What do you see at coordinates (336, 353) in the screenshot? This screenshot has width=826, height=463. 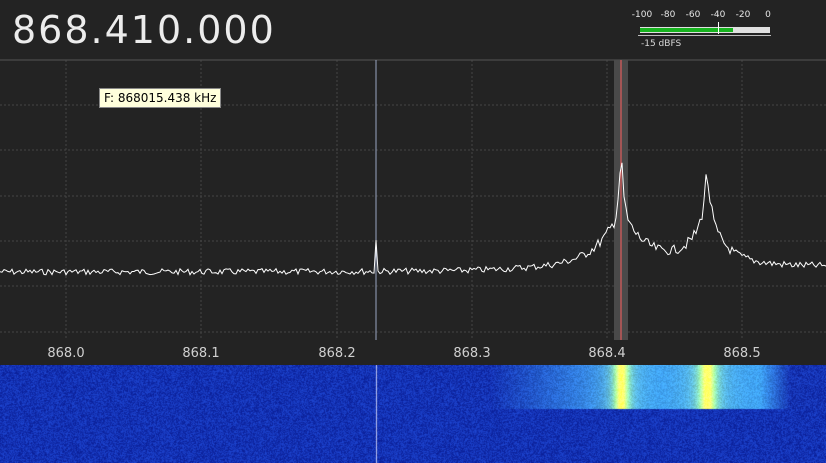 I see `axis-tick-label: 868.2` at bounding box center [336, 353].